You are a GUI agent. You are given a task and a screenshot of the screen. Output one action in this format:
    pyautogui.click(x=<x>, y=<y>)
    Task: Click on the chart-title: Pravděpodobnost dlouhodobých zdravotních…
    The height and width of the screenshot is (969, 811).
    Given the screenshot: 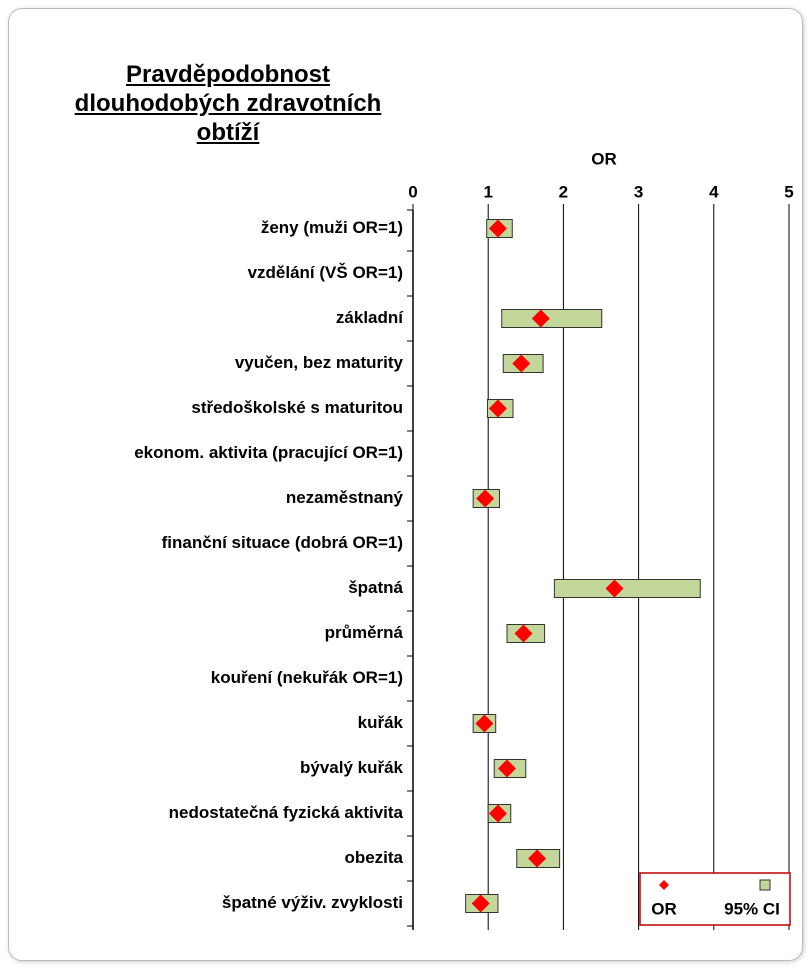 What is the action you would take?
    pyautogui.click(x=228, y=103)
    